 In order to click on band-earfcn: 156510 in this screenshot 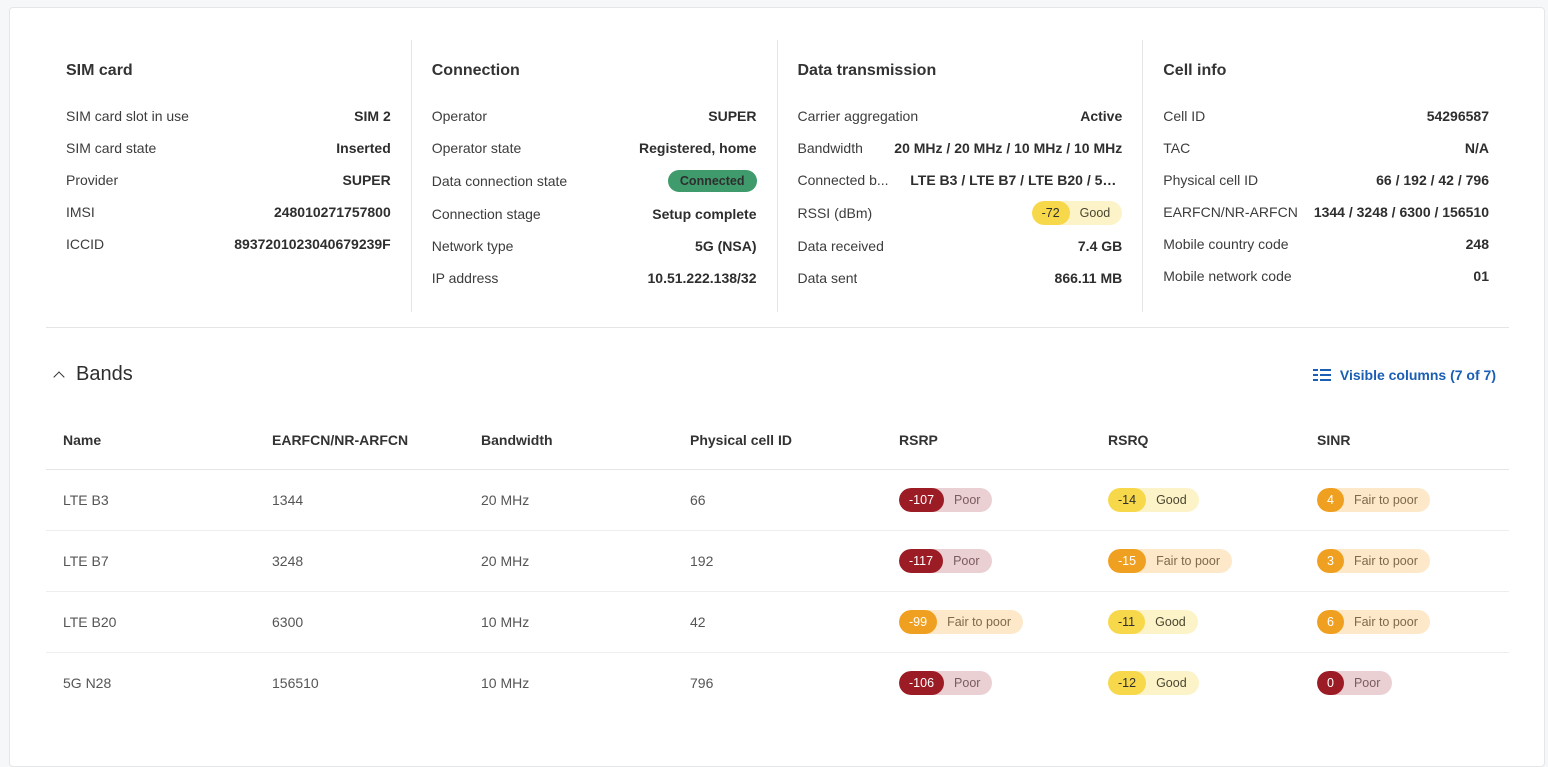, I will do `click(295, 682)`.